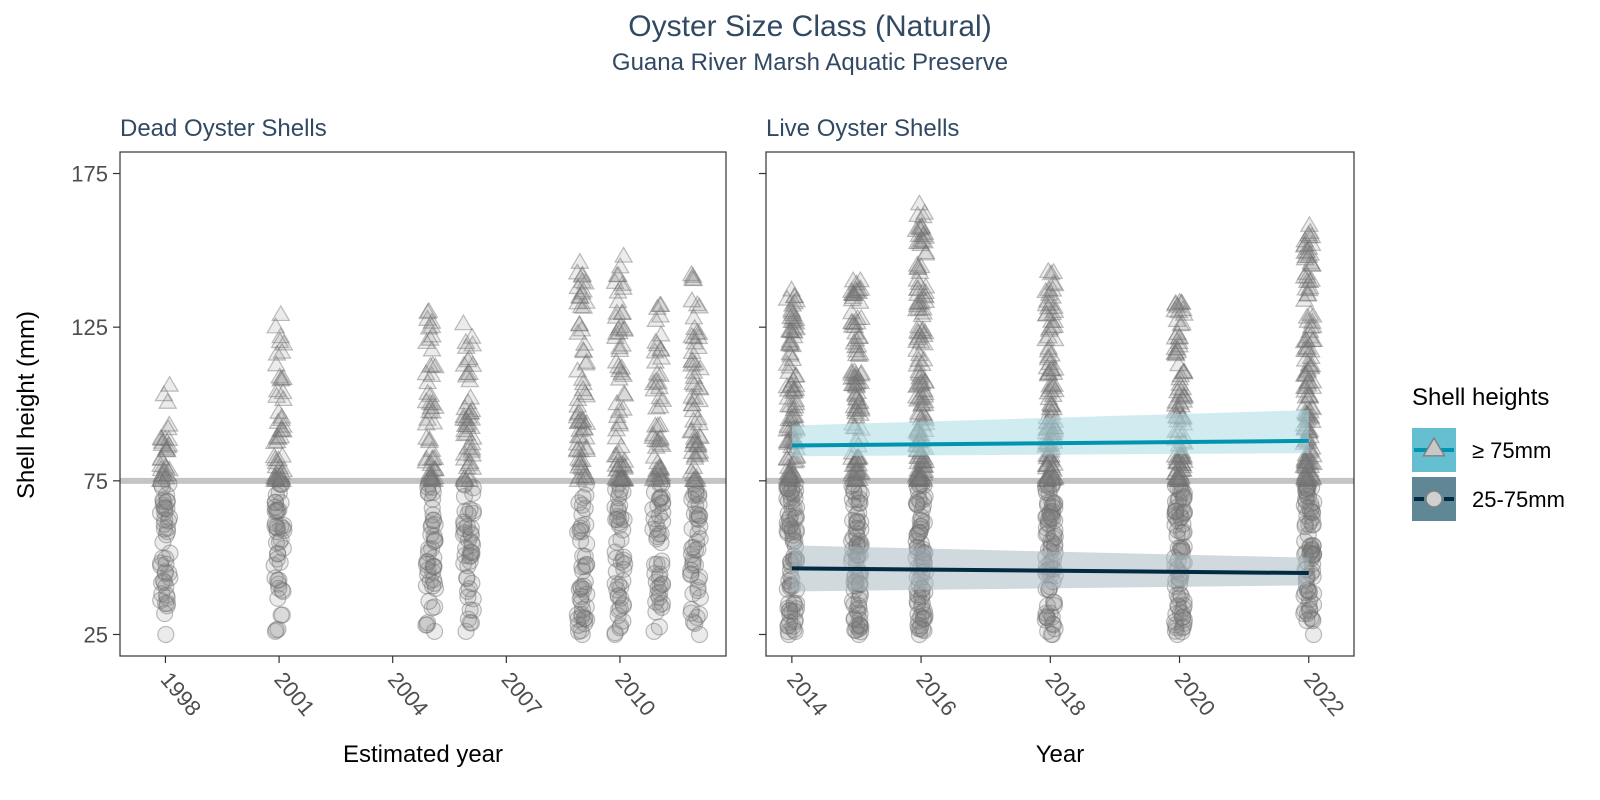 The height and width of the screenshot is (800, 1600). Describe the element at coordinates (430, 394) in the screenshot. I see `point-group` at that location.